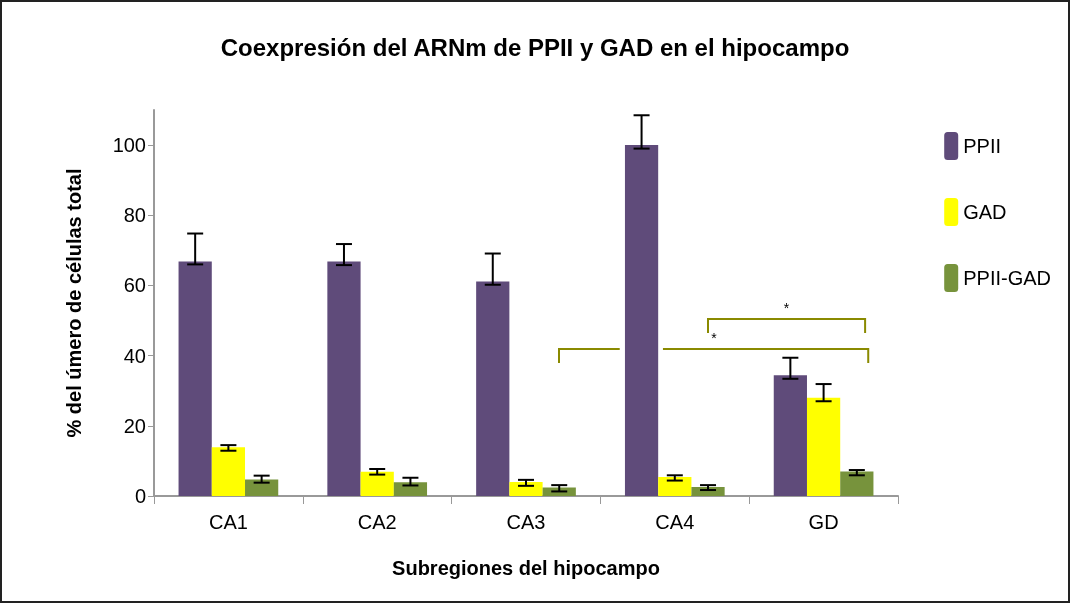 This screenshot has width=1070, height=603. I want to click on y-tick-label: 100, so click(129, 145).